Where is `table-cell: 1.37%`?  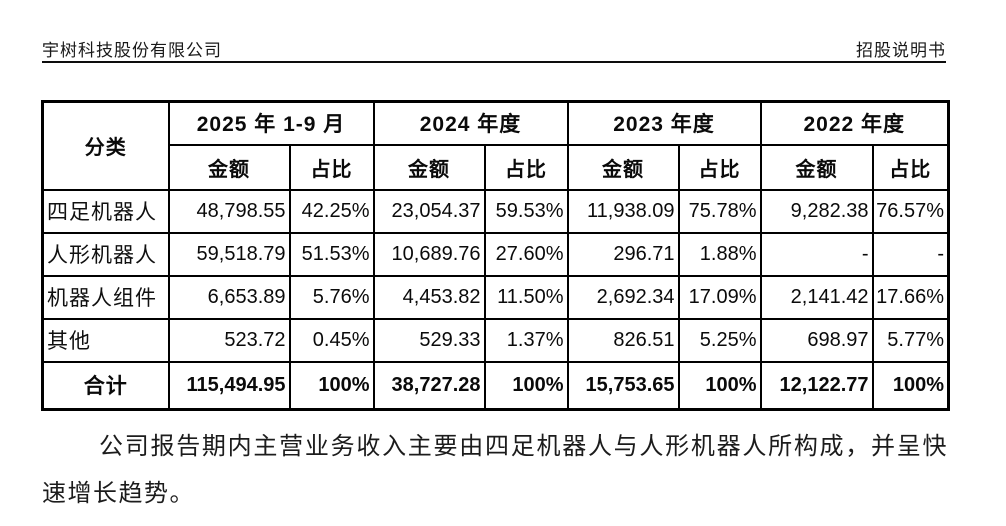
table-cell: 1.37% is located at coordinates (526, 340).